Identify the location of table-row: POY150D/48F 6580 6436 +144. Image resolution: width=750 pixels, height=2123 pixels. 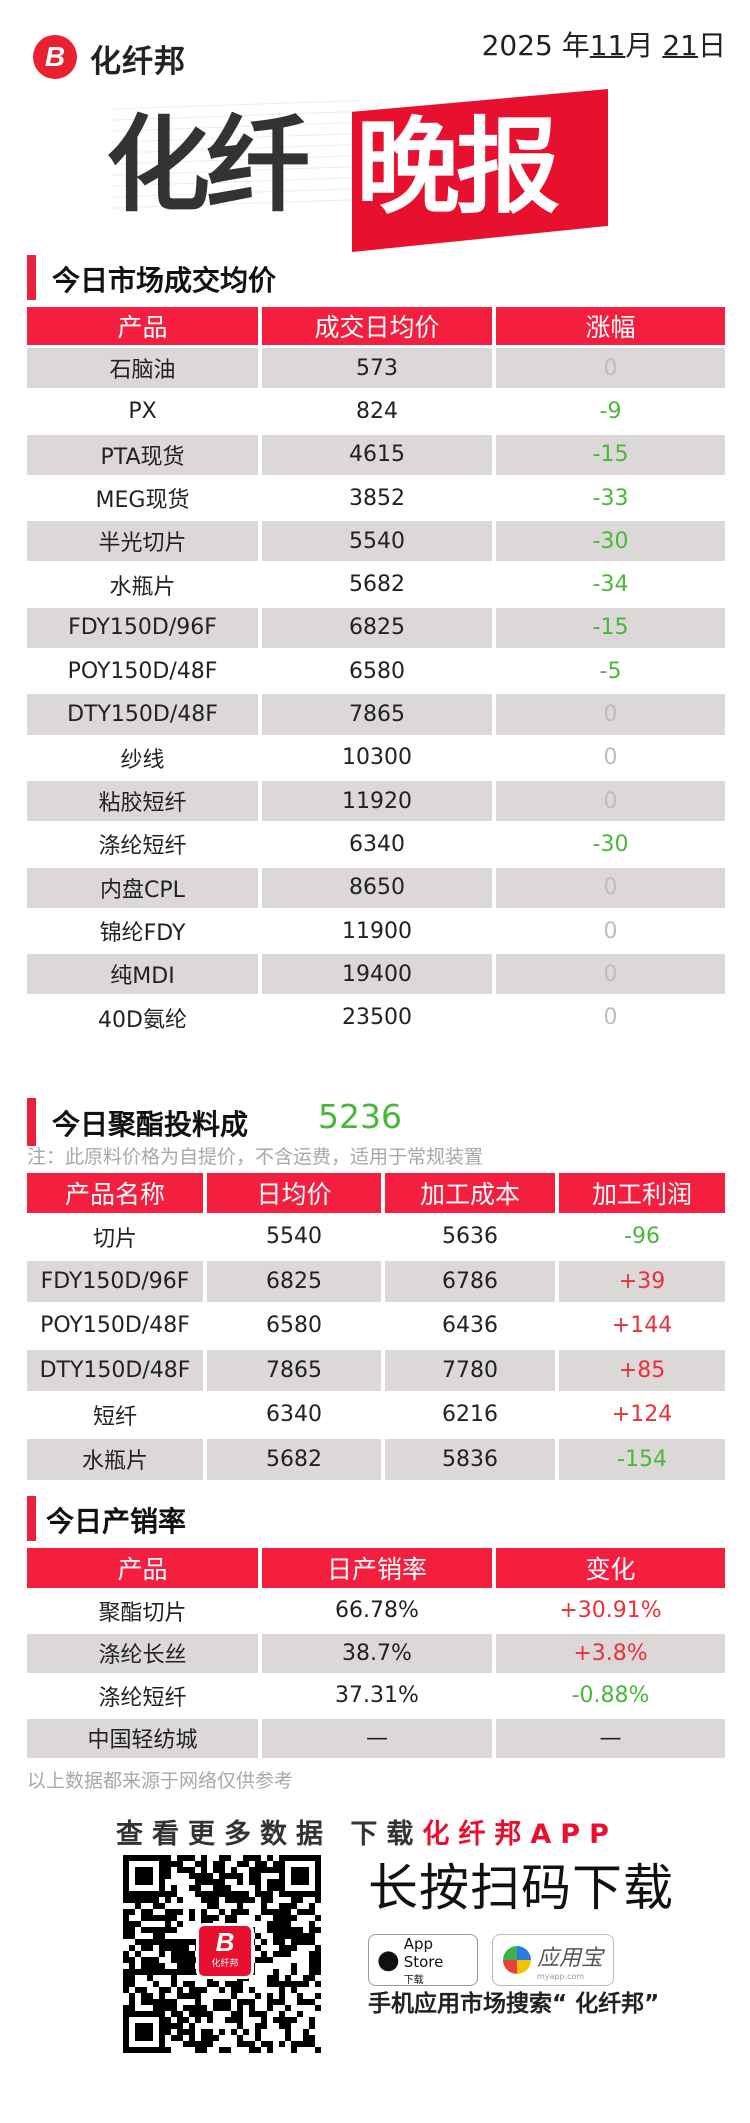
(376, 1326).